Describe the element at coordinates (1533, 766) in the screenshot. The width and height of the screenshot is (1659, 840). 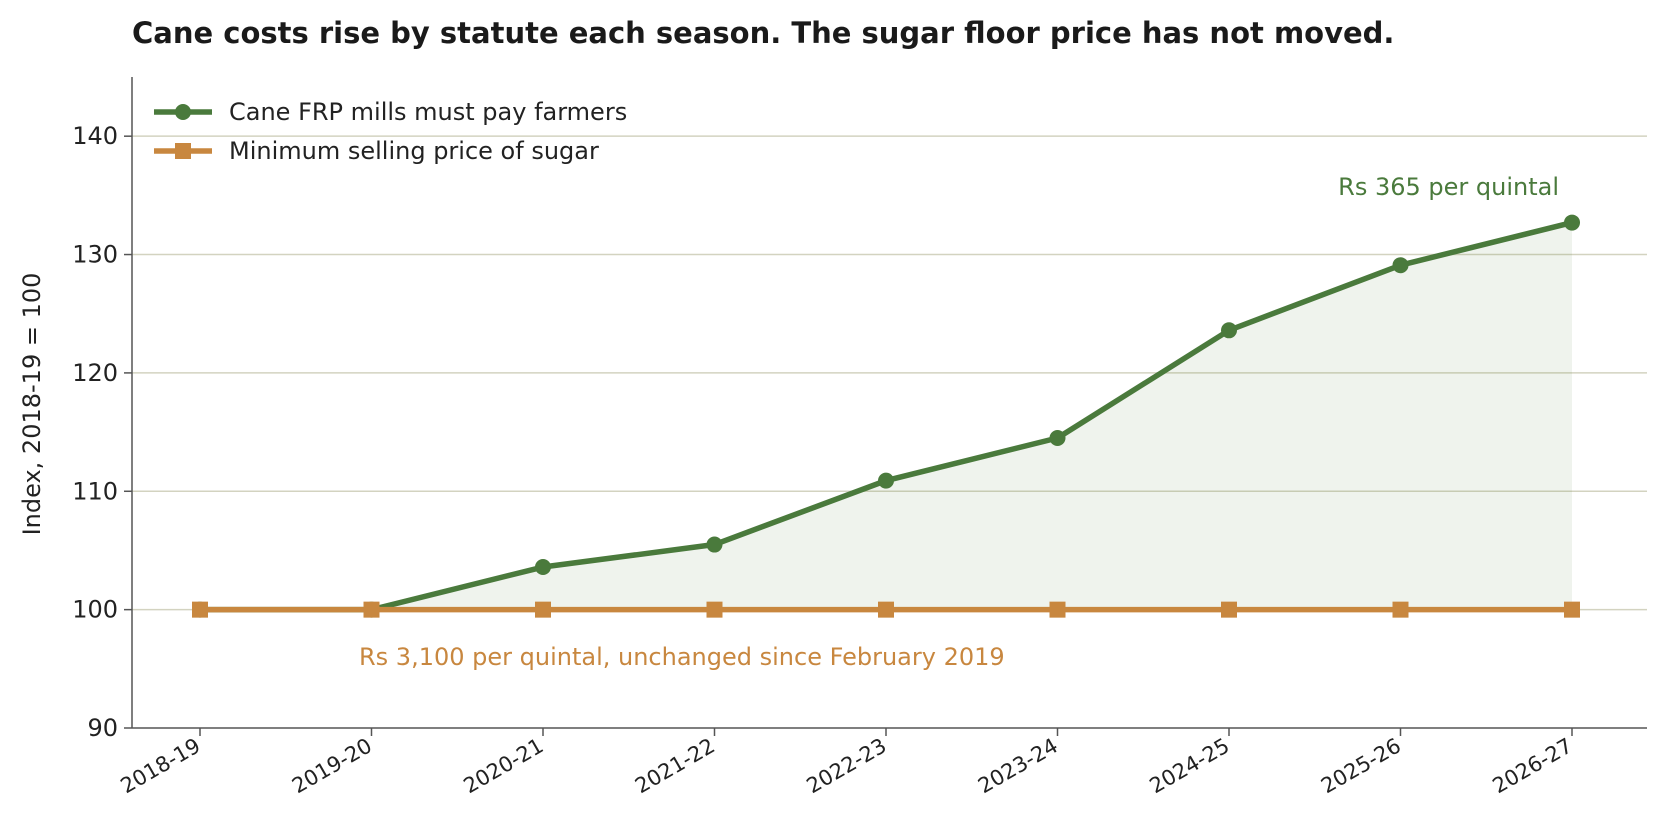
I see `x-tick-label: 2026-27` at that location.